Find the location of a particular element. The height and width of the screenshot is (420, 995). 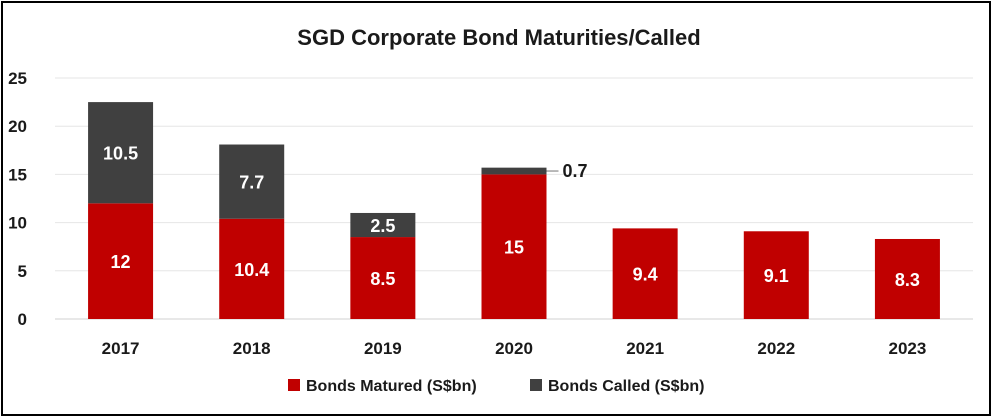

bar-matured-2023 is located at coordinates (907, 278).